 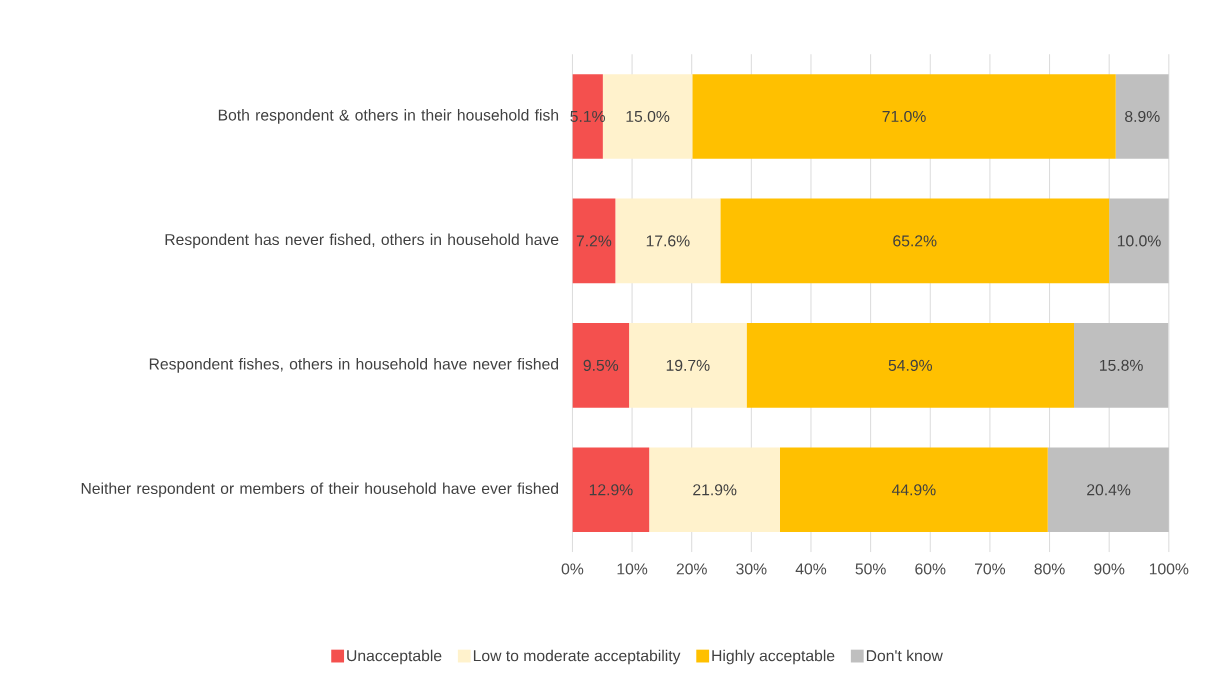 I want to click on x-tick-label: 20%, so click(x=691, y=569).